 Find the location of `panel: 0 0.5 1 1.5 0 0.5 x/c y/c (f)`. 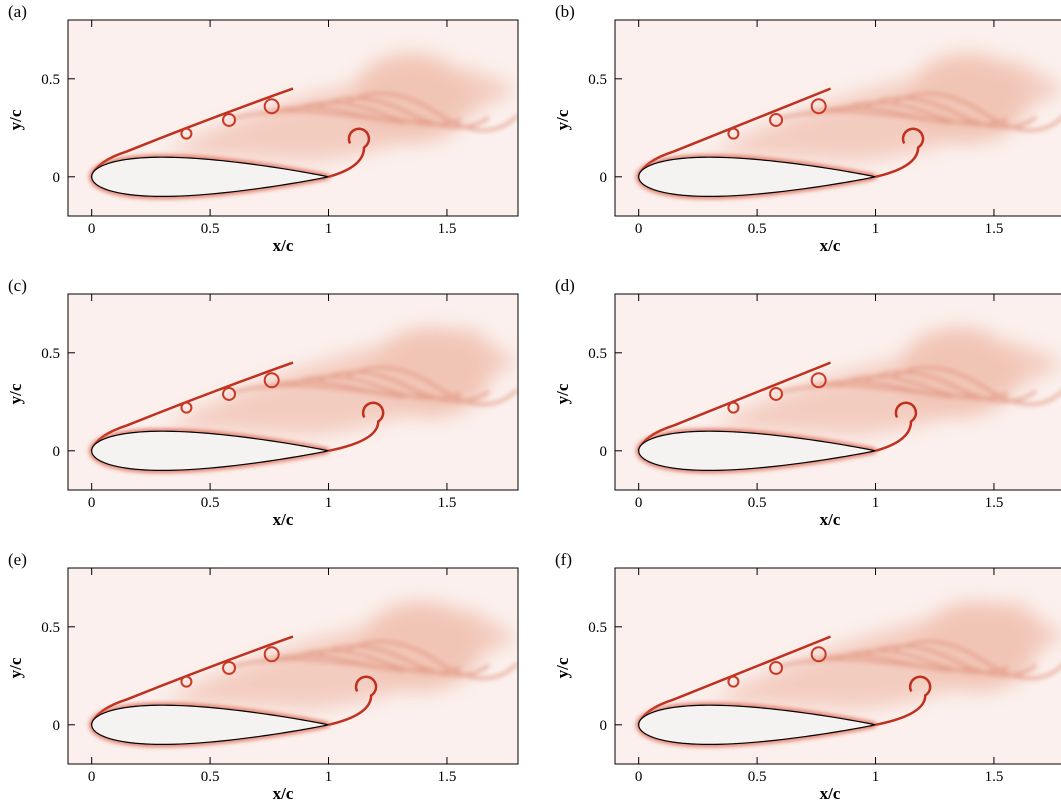

panel: 0 0.5 1 1.5 0 0.5 x/c y/c (f) is located at coordinates (807, 676).